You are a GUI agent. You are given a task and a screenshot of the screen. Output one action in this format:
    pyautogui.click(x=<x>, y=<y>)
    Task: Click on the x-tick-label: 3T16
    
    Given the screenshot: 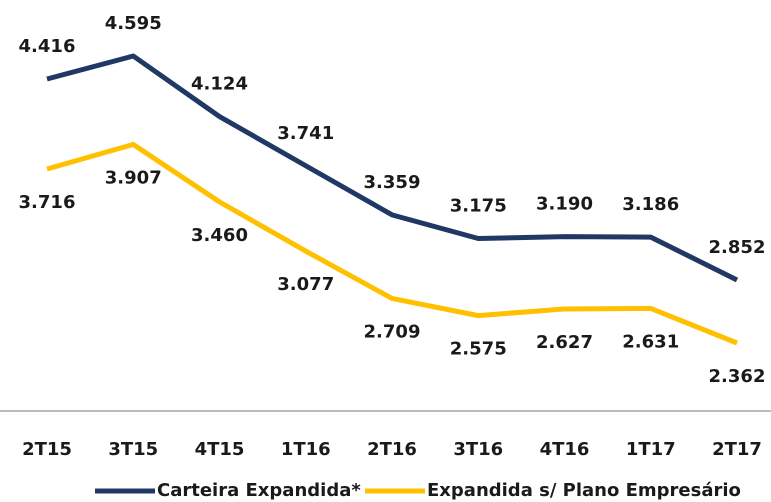 What is the action you would take?
    pyautogui.click(x=478, y=449)
    